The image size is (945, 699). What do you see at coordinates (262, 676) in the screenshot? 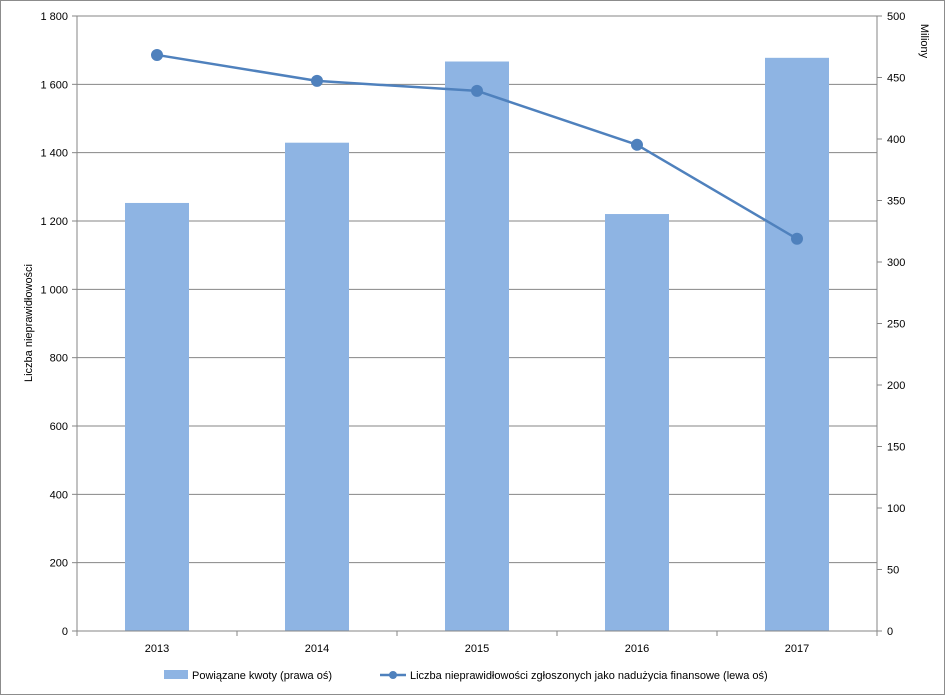
I see `legend-label-bar: Powiązane kwoty (prawa oś)` at bounding box center [262, 676].